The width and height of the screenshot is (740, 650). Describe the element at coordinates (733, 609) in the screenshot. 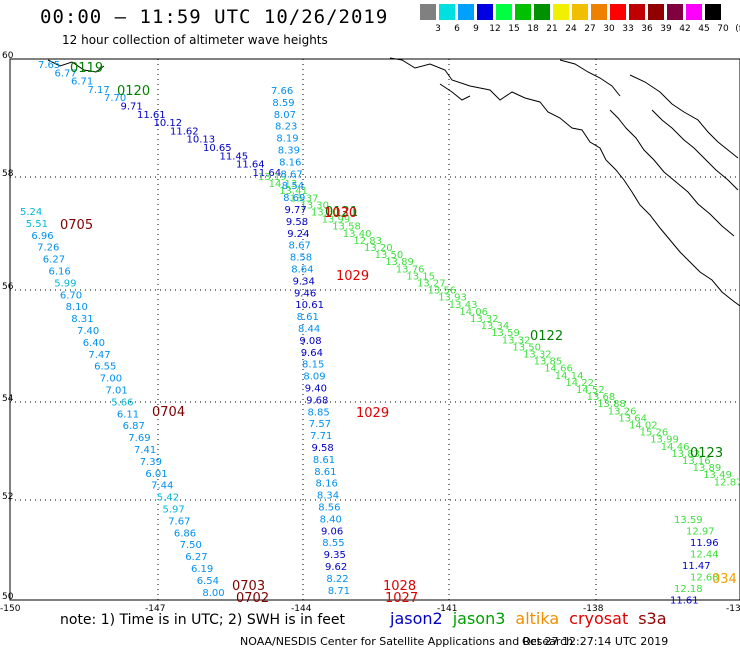

I see `longitude-label: -13` at that location.